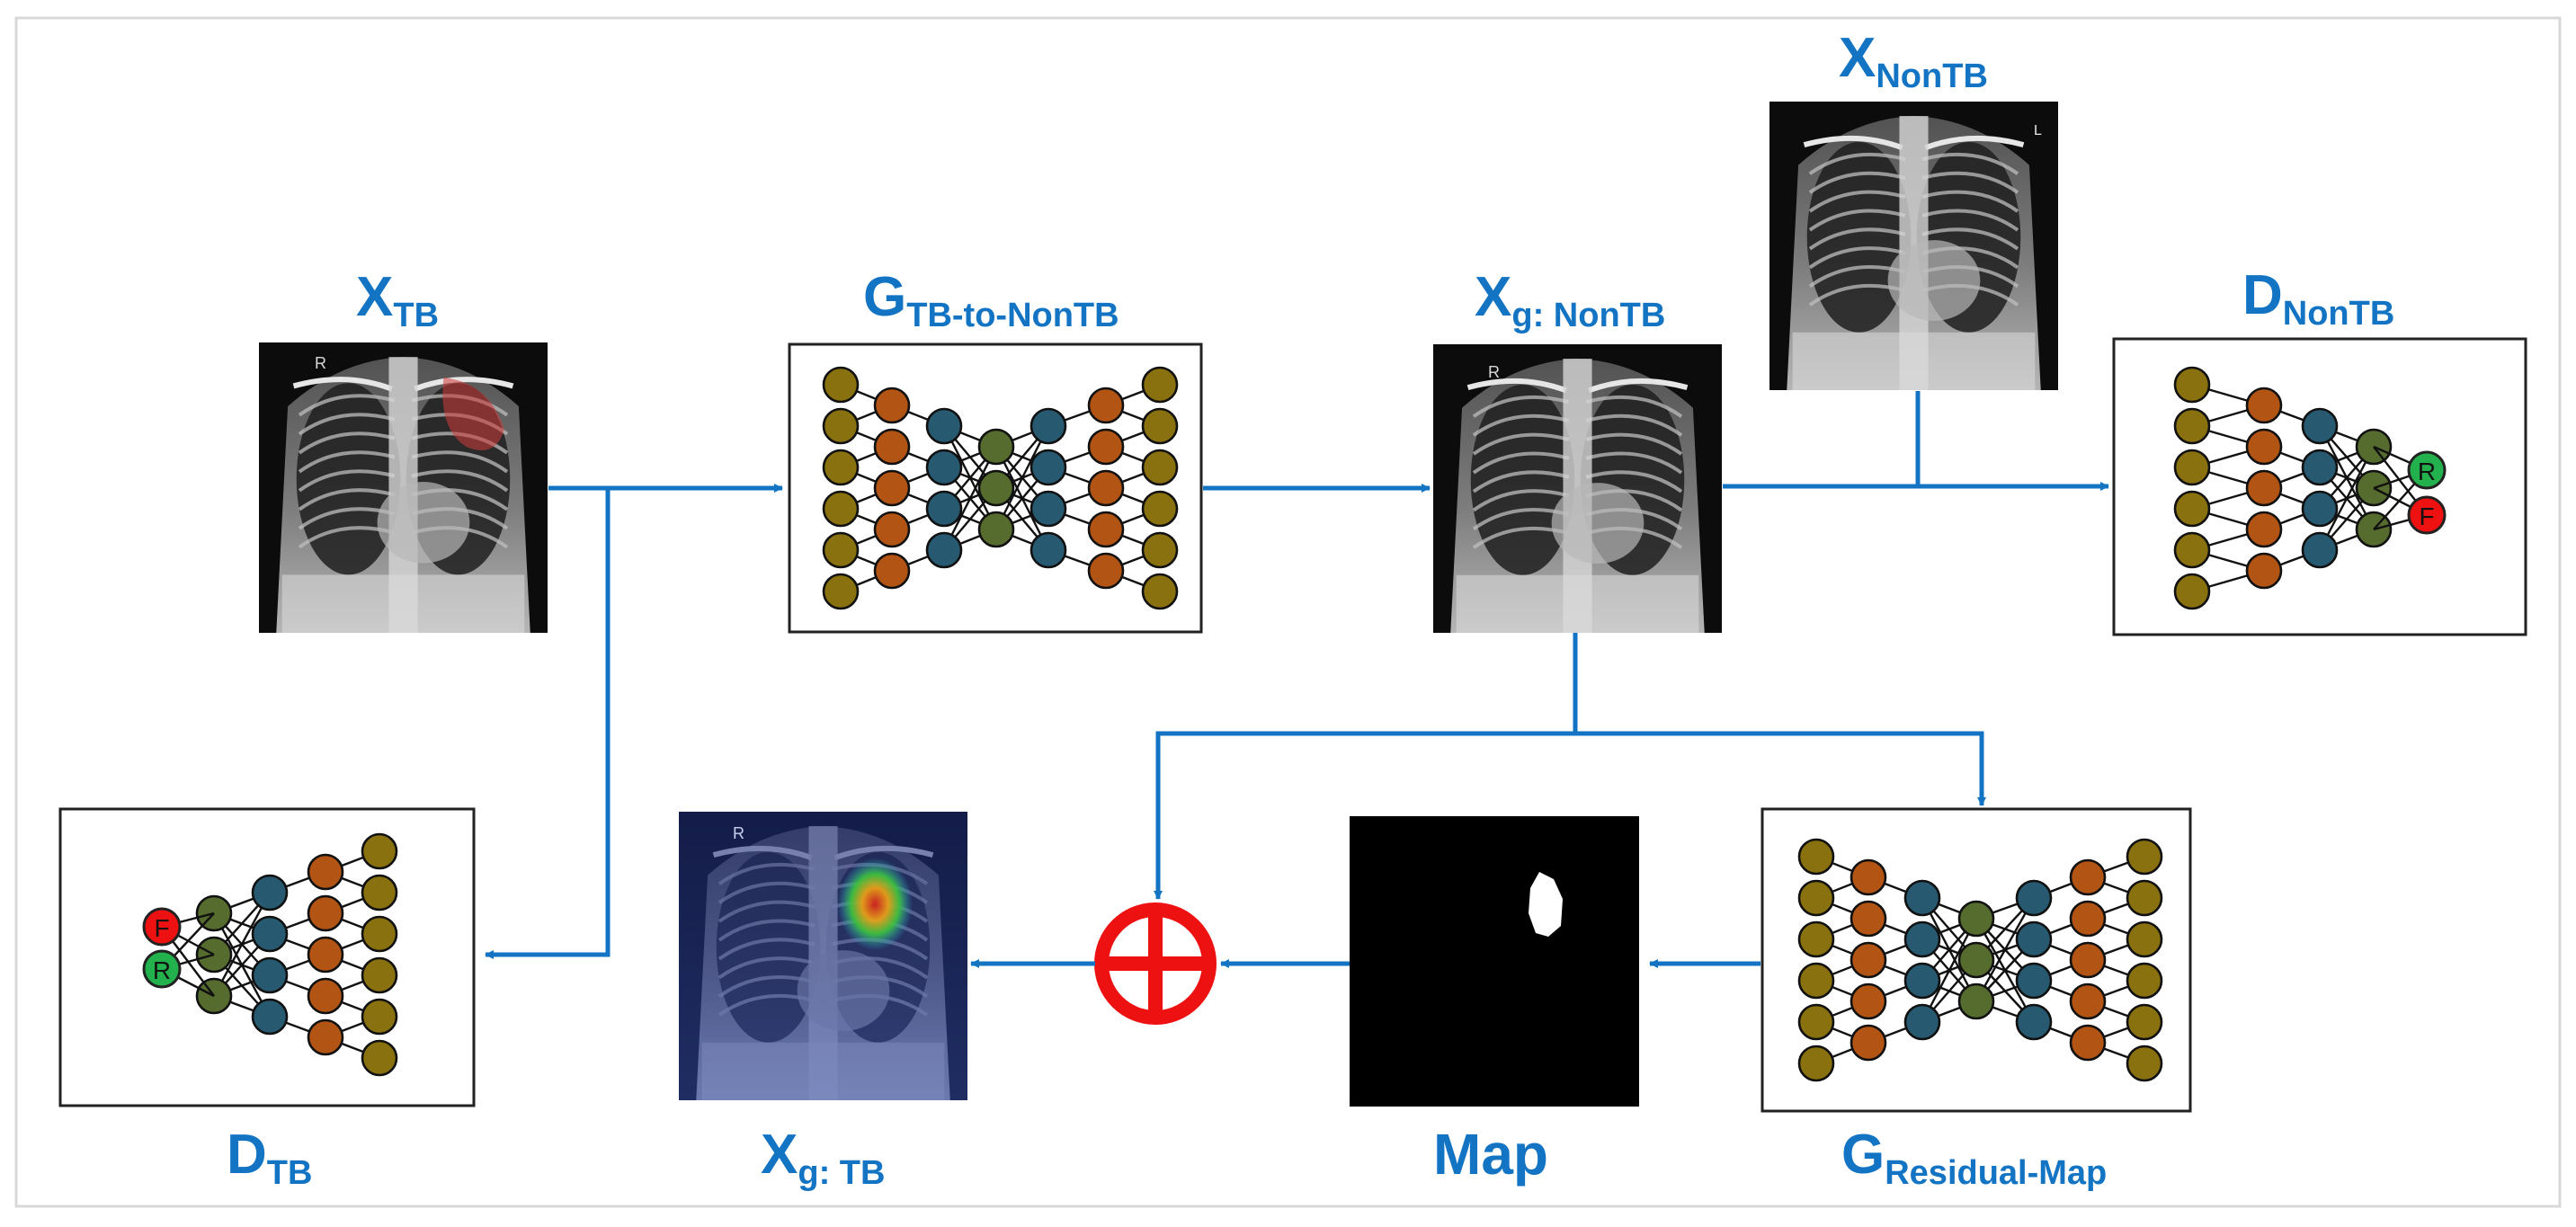 Image resolution: width=2576 pixels, height=1227 pixels. Describe the element at coordinates (1914, 61) in the screenshot. I see `label-x-nontb: XNonTB` at that location.